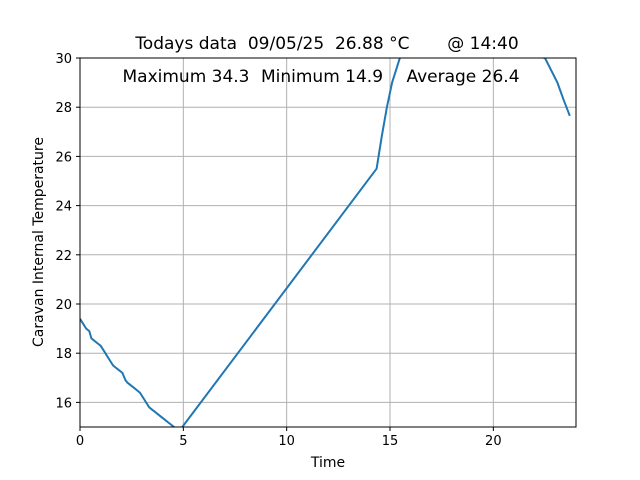  I want to click on annotations: Maximum 34.3 Minimum 14.9 Average 26.4, so click(320, 77).